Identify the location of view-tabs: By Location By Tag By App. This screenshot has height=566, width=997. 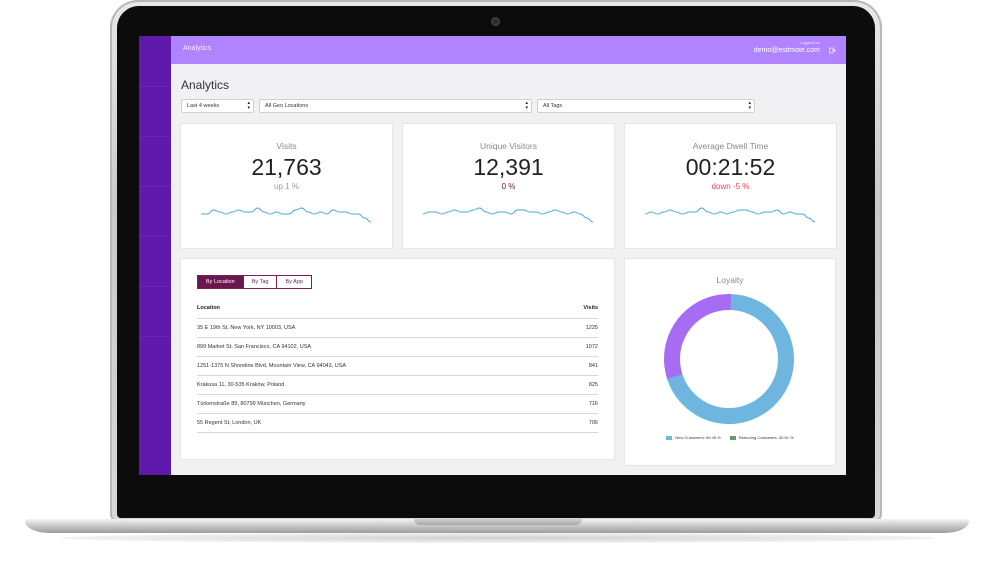
(254, 282).